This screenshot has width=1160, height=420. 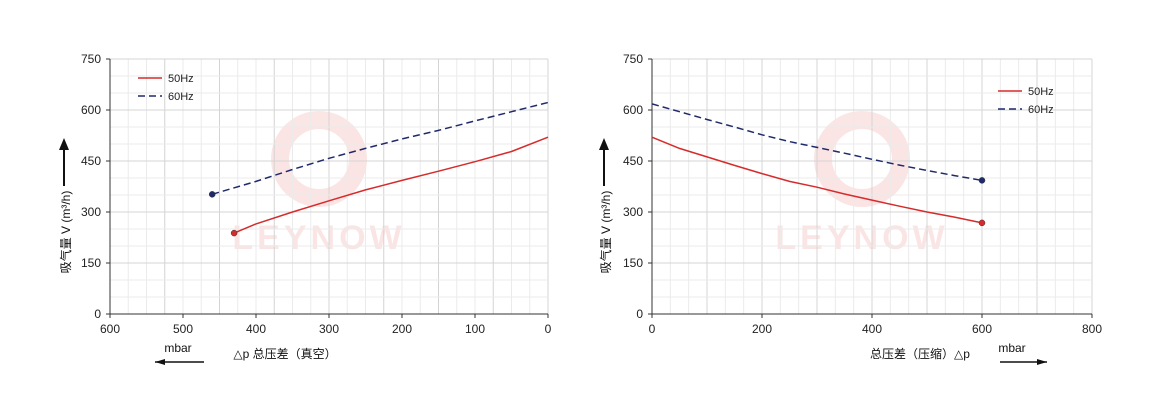 What do you see at coordinates (284, 354) in the screenshot?
I see `x-axis-label: △p 总压差（真空）` at bounding box center [284, 354].